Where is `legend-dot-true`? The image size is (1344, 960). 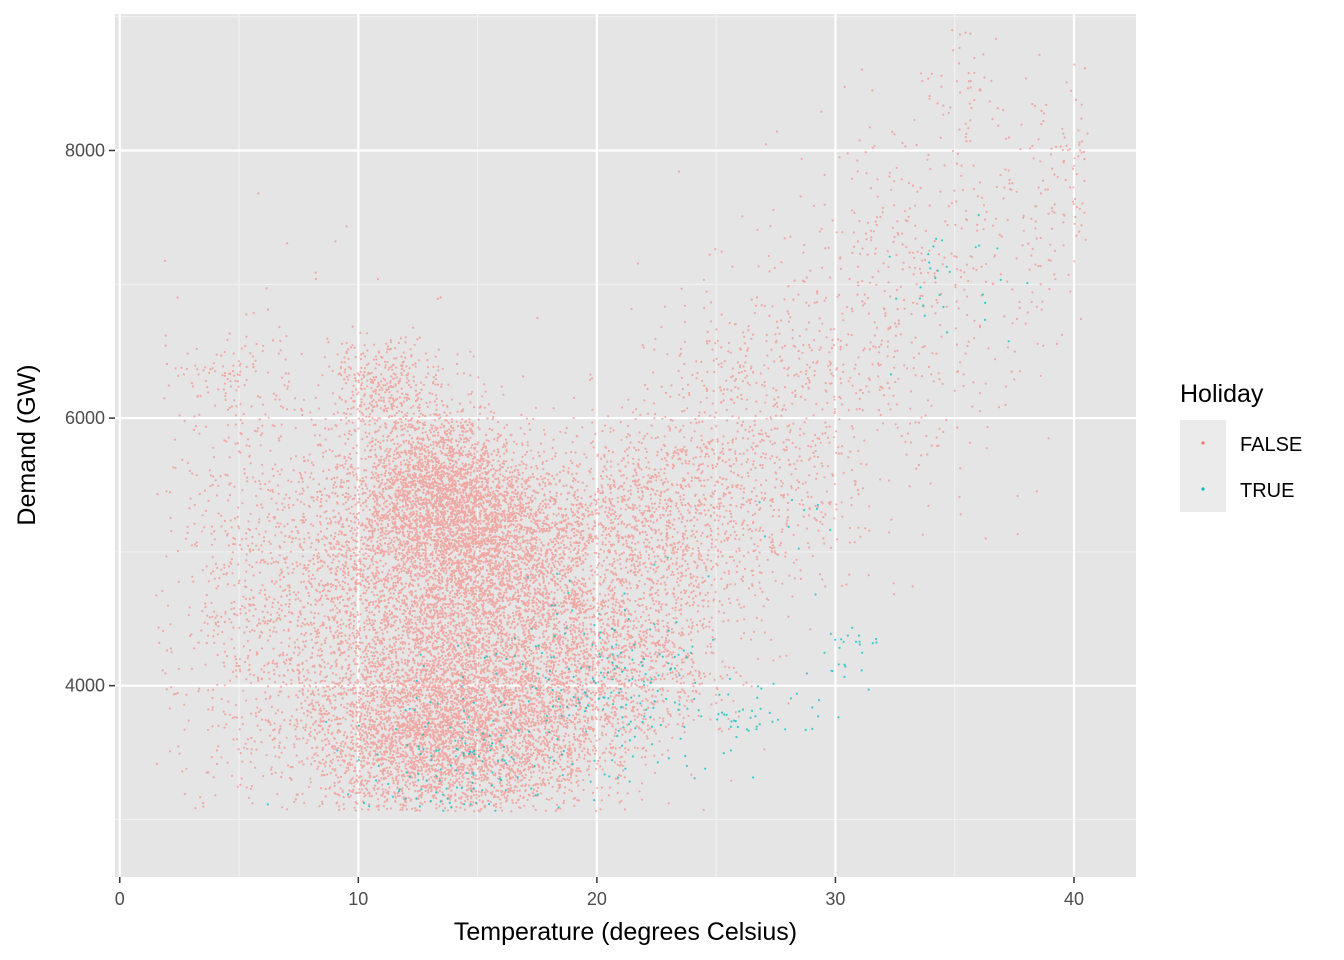
legend-dot-true is located at coordinates (1203, 489).